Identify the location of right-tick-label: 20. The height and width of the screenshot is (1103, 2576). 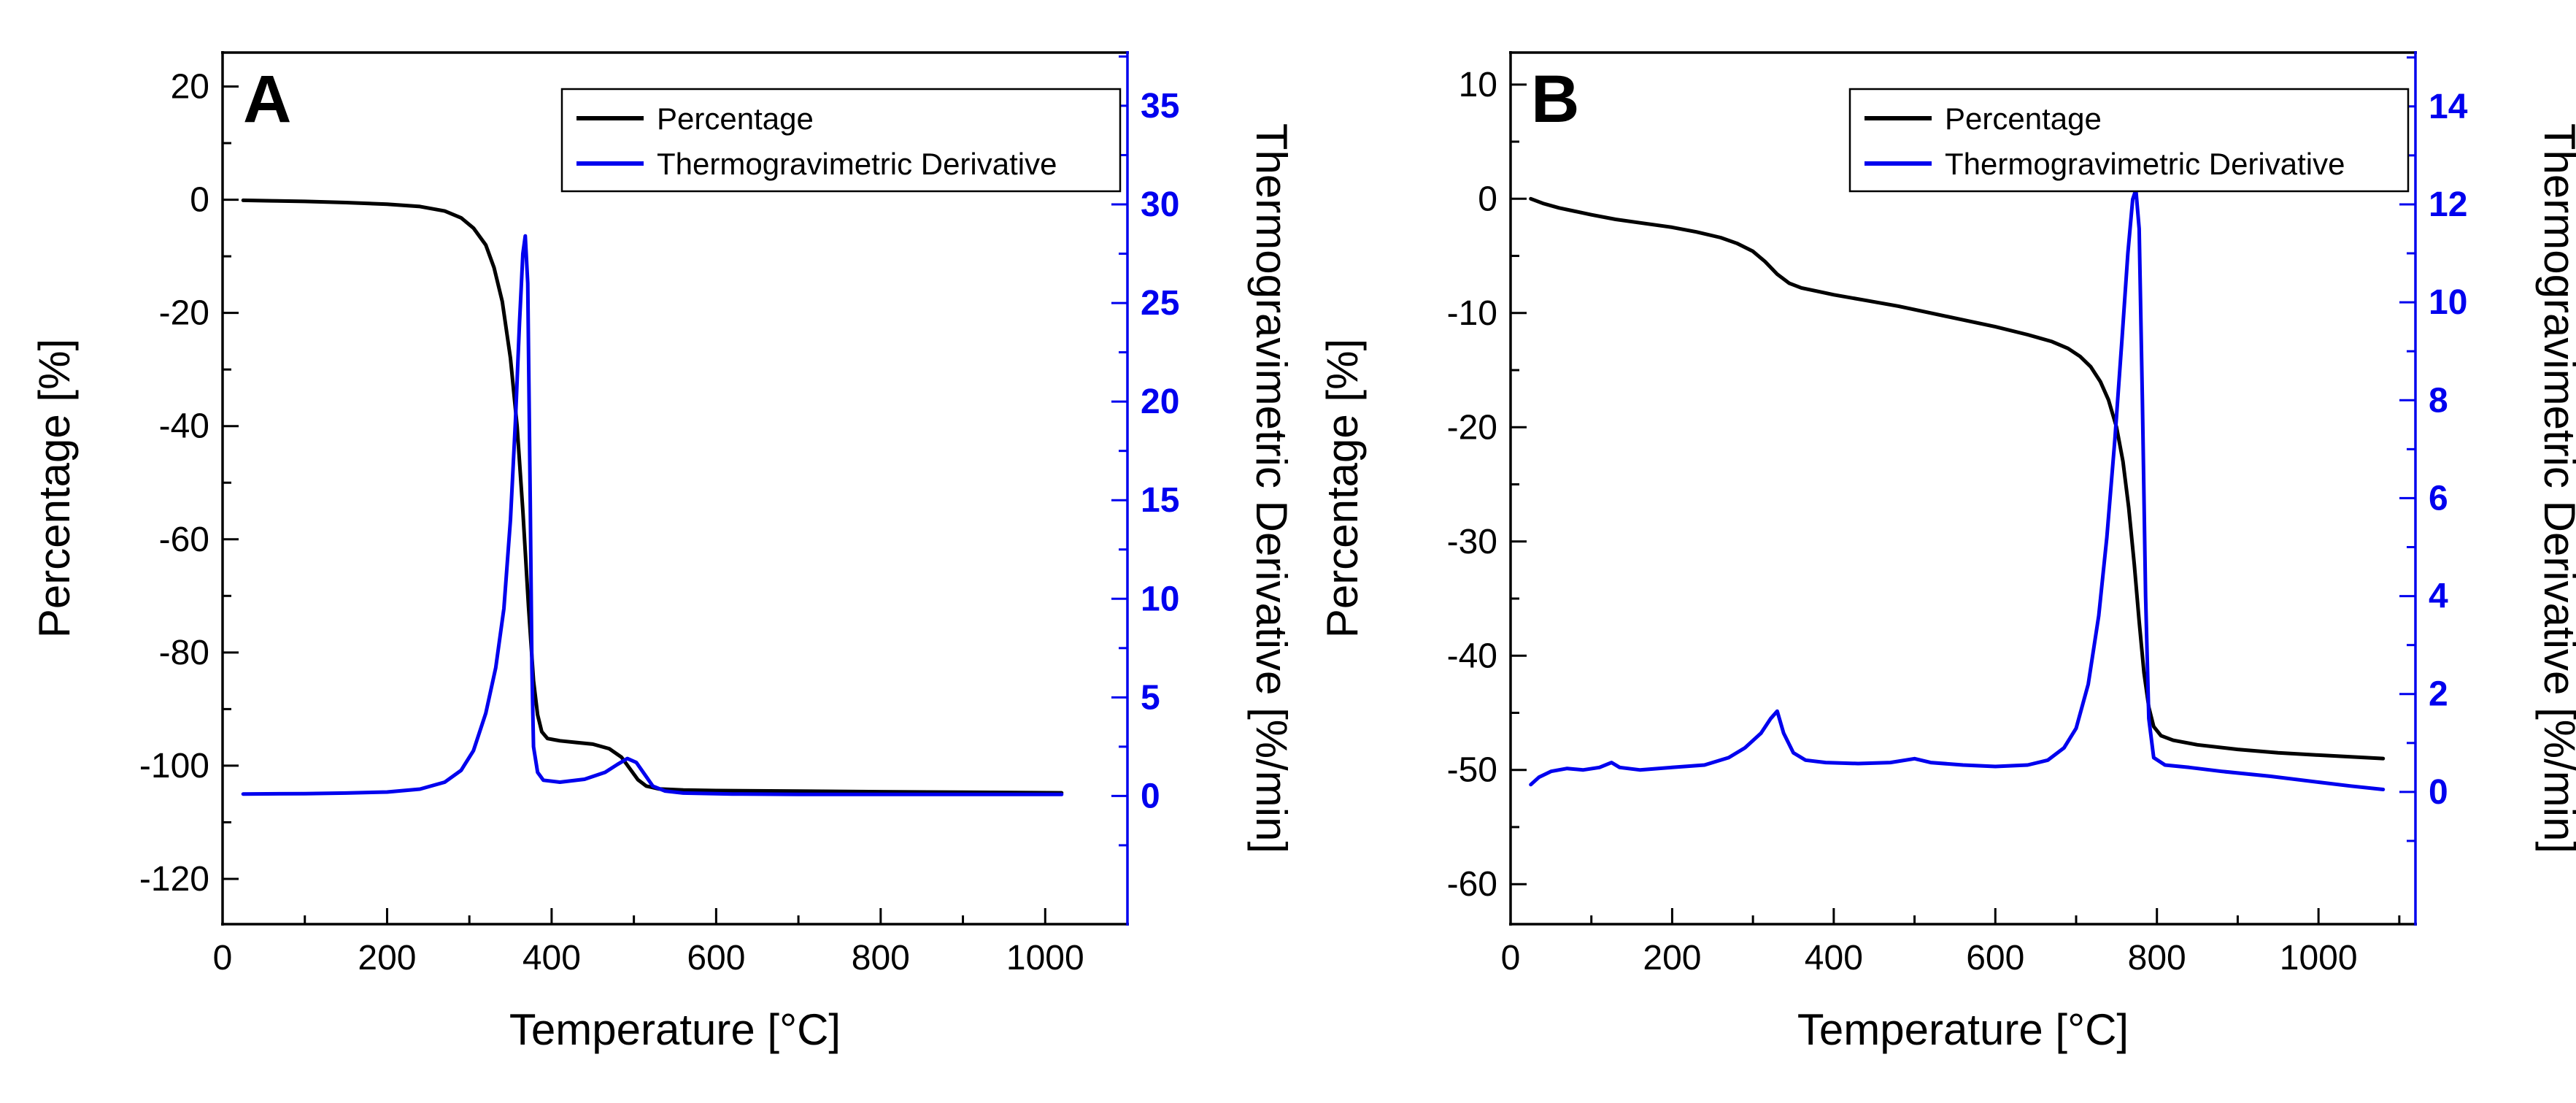
(1160, 402).